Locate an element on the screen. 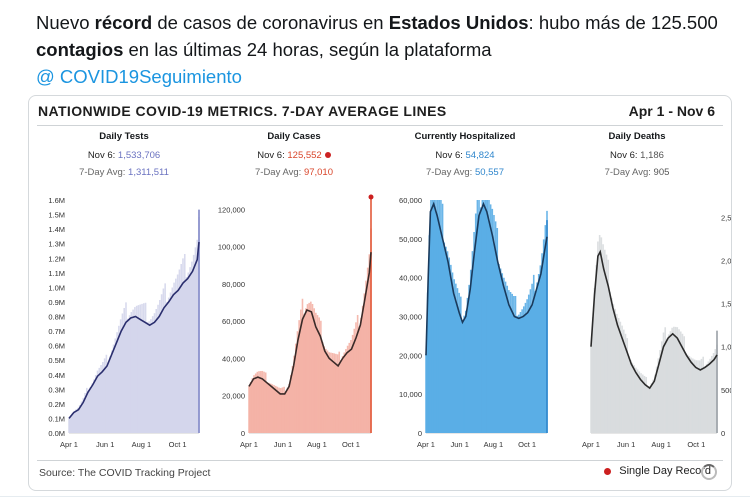  panel-avg-row: 7-Day Avg: 97,010 is located at coordinates (294, 172).